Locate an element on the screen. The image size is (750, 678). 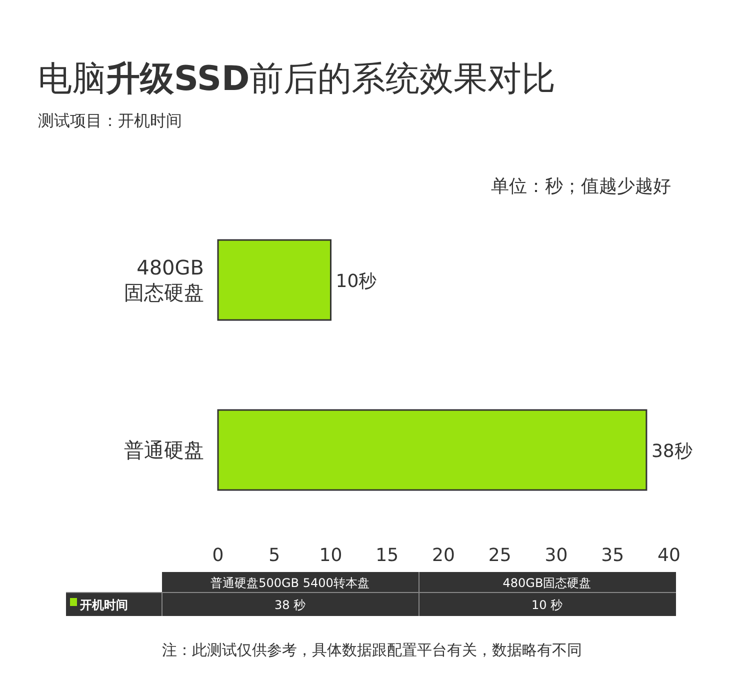
annotation: 单位：秒；值越少越好 is located at coordinates (581, 186).